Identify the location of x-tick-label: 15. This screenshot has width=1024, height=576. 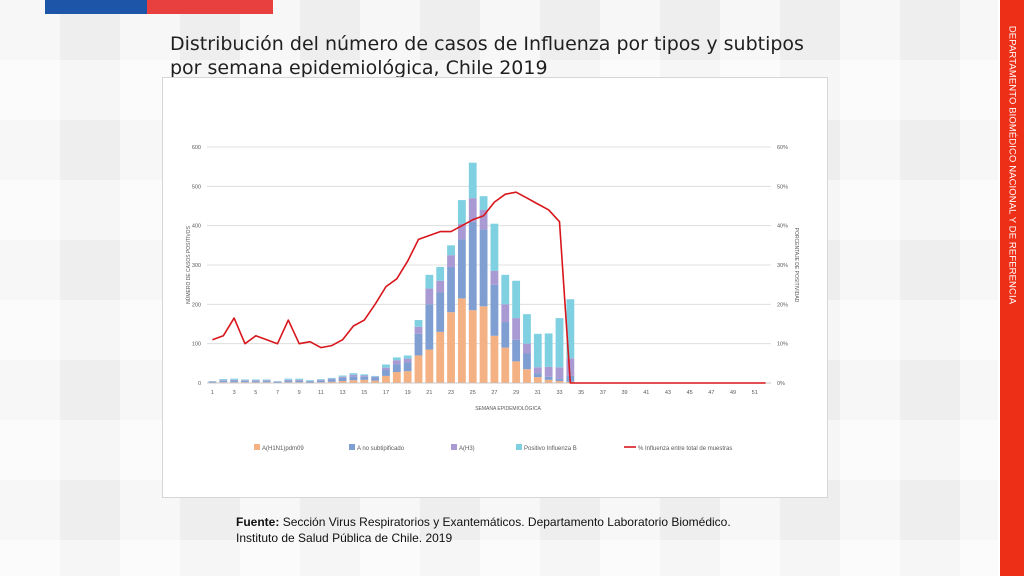
(364, 393).